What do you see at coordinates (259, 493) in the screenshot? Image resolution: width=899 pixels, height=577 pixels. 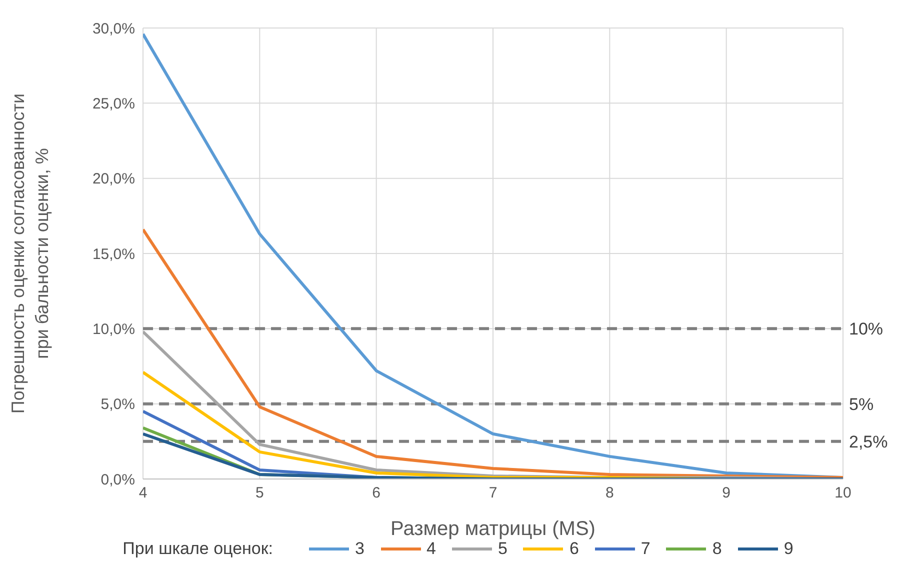 I see `x-tick-label: 5` at bounding box center [259, 493].